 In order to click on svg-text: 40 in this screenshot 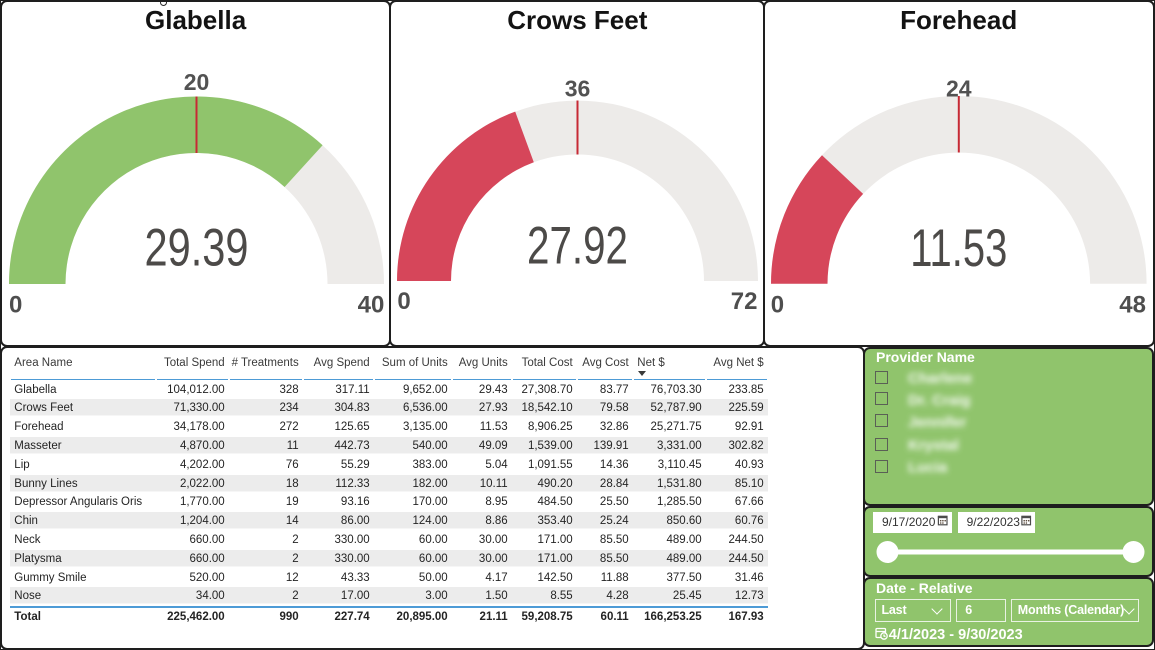, I will do `click(371, 304)`.